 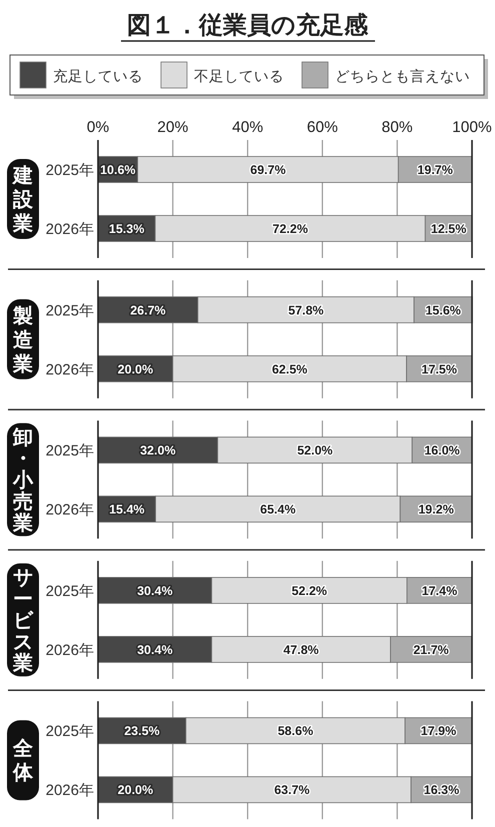 I want to click on data-label: 12.5%, so click(x=448, y=229).